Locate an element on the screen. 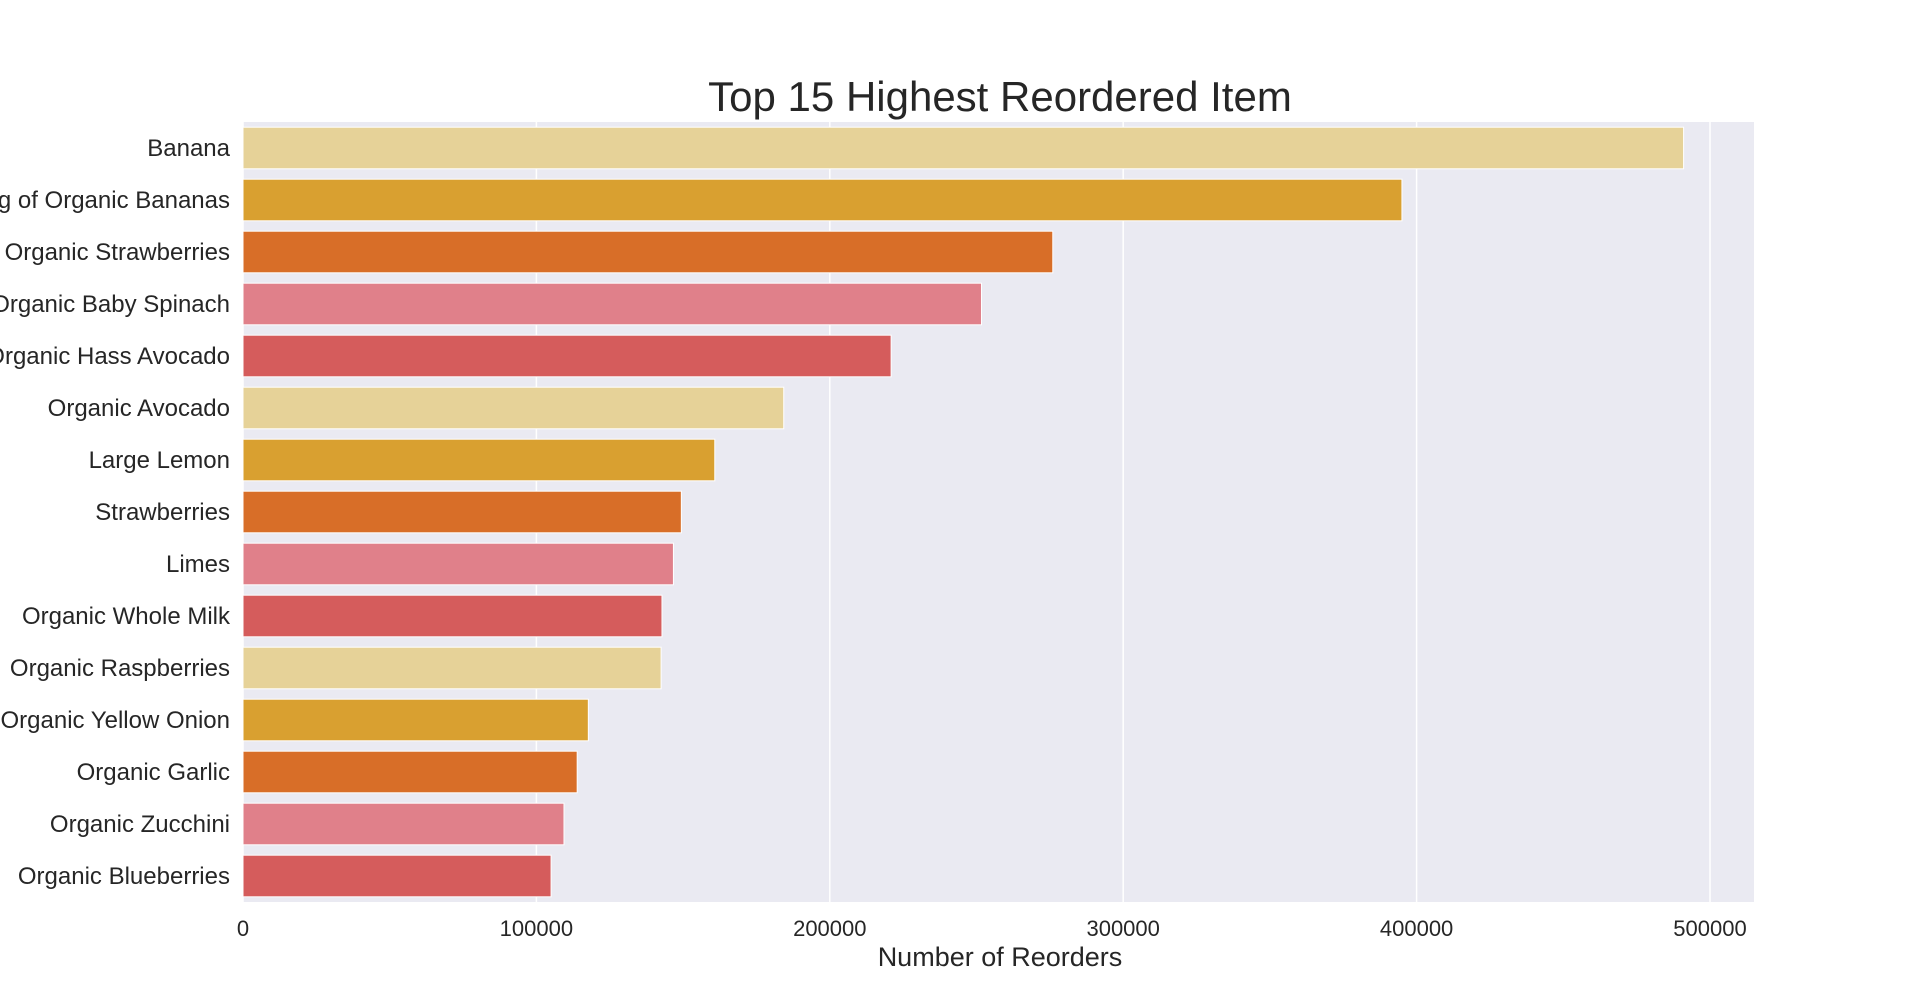 This screenshot has height=1000, width=1920. y-tick-label: Banana is located at coordinates (188, 148).